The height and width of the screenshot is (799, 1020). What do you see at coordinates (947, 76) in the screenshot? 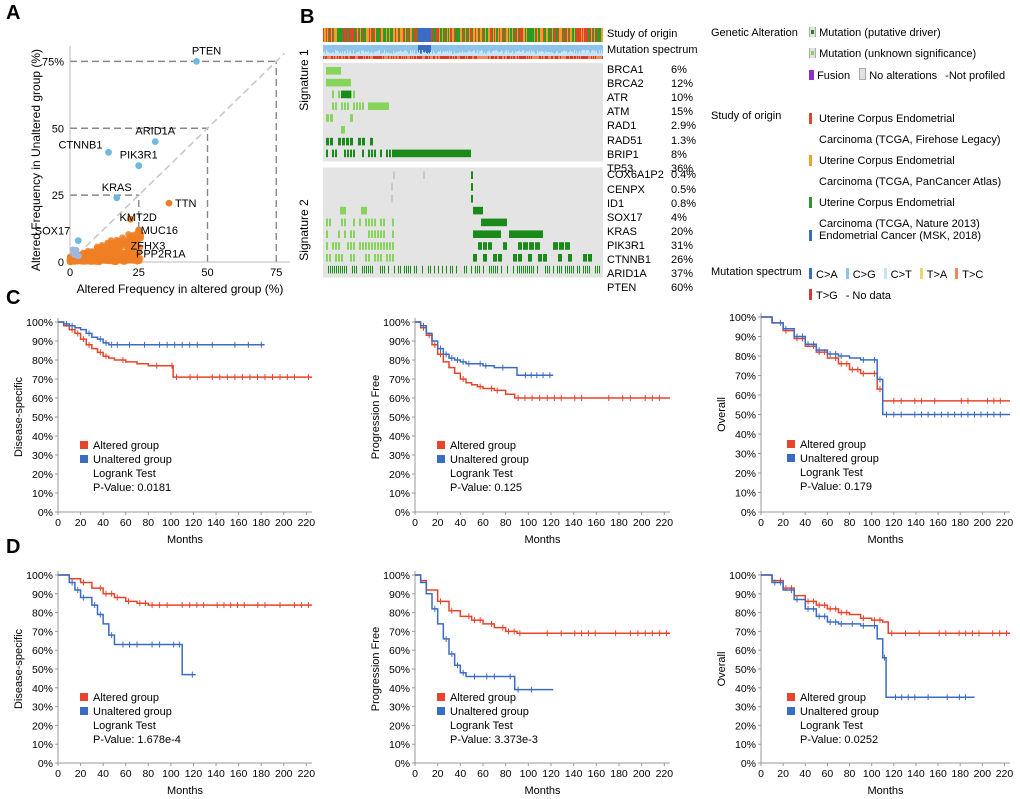
I see `not-profiled-dash: -` at bounding box center [947, 76].